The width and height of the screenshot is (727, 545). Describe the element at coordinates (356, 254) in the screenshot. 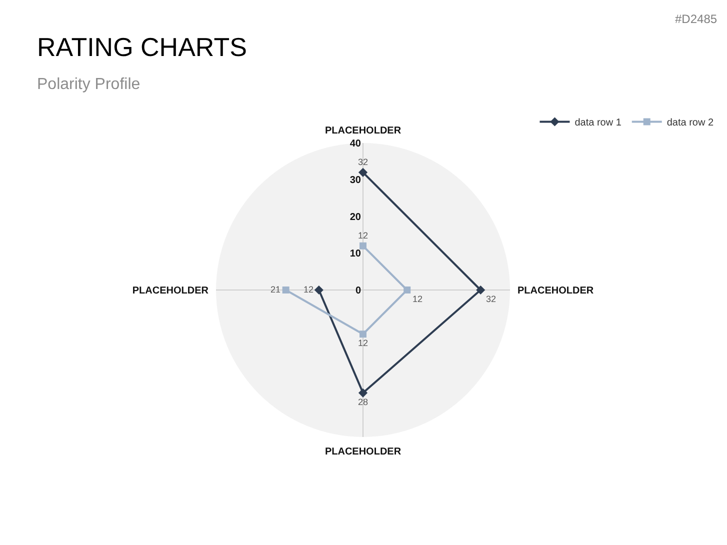

I see `y-tick-label: 10` at that location.